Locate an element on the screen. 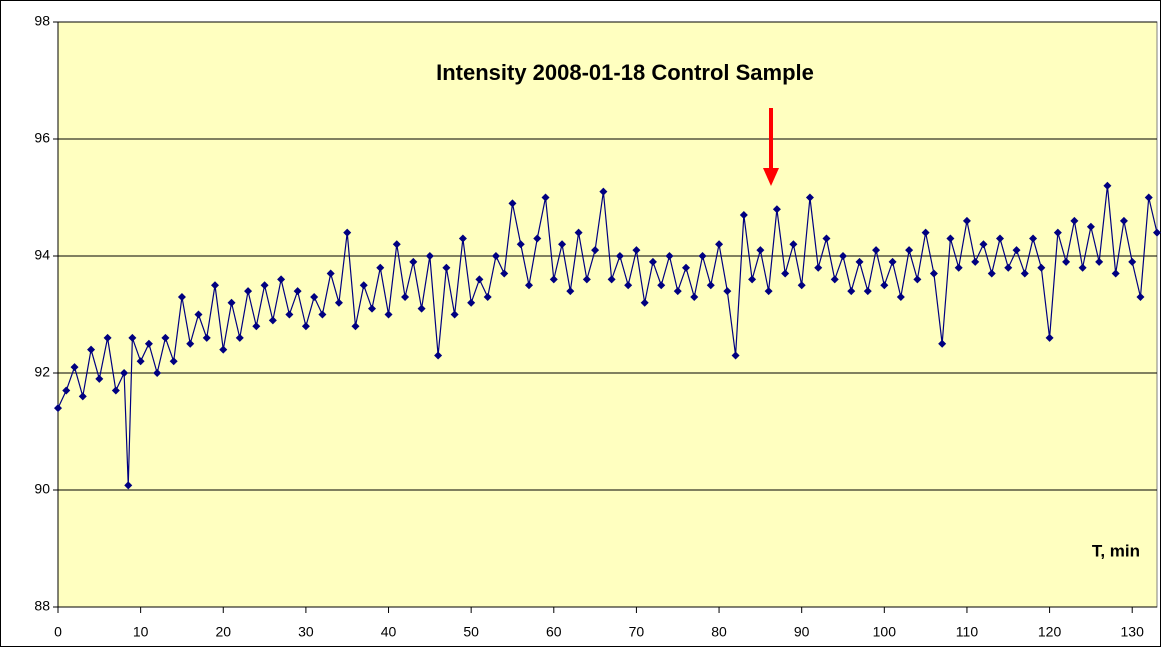 Image resolution: width=1161 pixels, height=647 pixels. y-tick-label: 96 is located at coordinates (42, 138).